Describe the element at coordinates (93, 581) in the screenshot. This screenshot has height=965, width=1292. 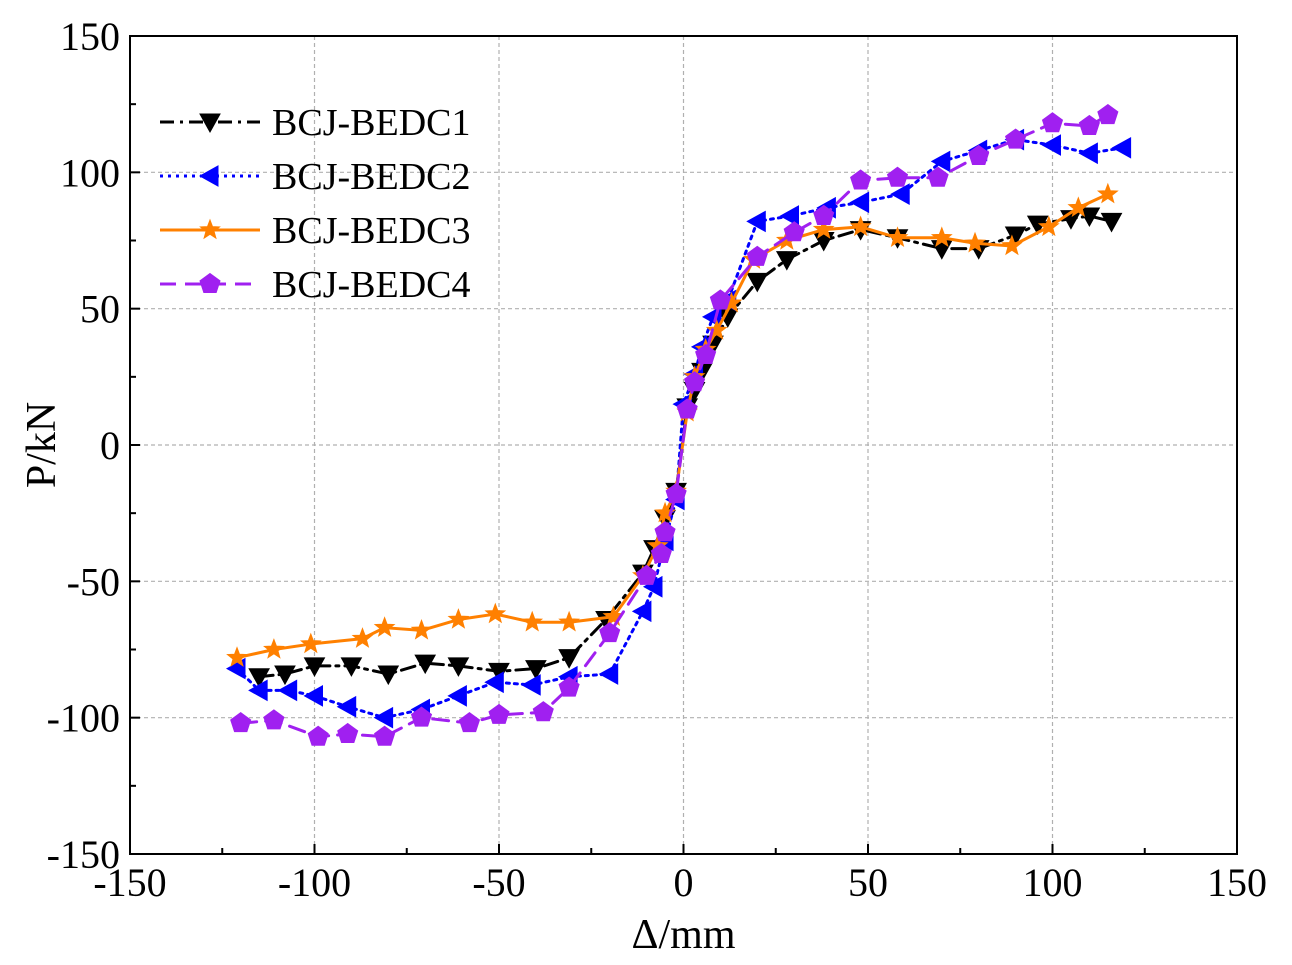
I see `y-tick-label: -50` at that location.